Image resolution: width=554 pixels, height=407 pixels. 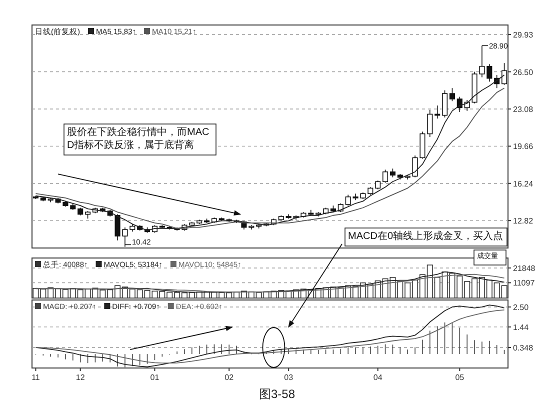 I want to click on y-tick-label: 0.348, so click(x=523, y=348).